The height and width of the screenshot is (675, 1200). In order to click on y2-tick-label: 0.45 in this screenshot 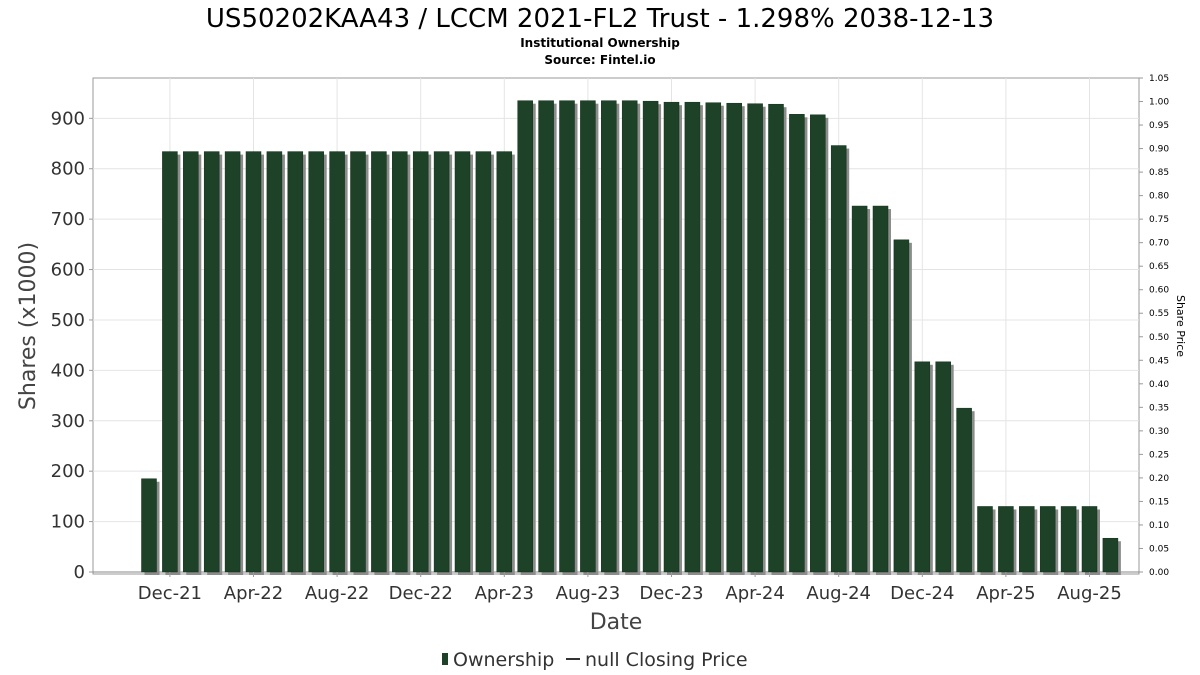, I will do `click(1159, 361)`.